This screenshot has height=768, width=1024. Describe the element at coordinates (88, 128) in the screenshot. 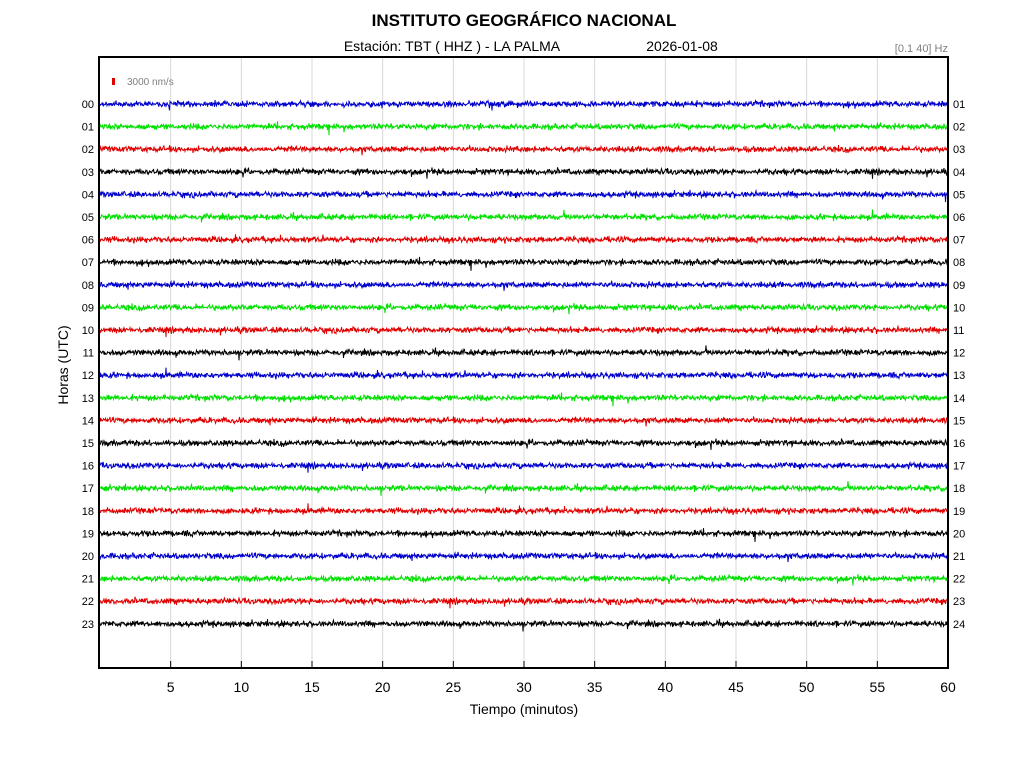

I see `left-hour-label: 01` at that location.